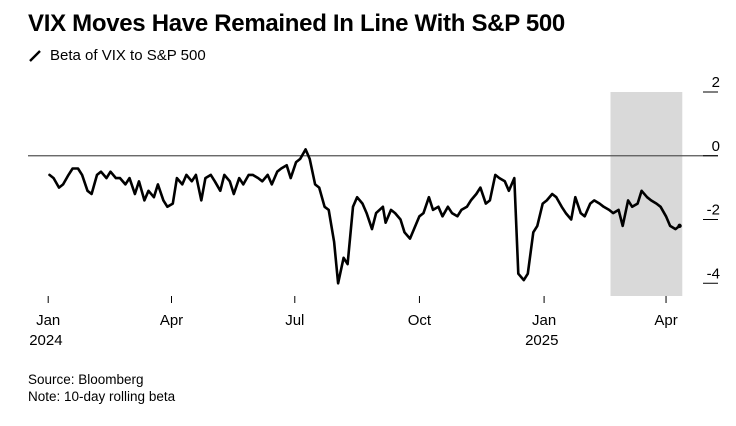 This screenshot has width=736, height=426. What do you see at coordinates (294, 320) in the screenshot?
I see `x-tick-label: Jul` at bounding box center [294, 320].